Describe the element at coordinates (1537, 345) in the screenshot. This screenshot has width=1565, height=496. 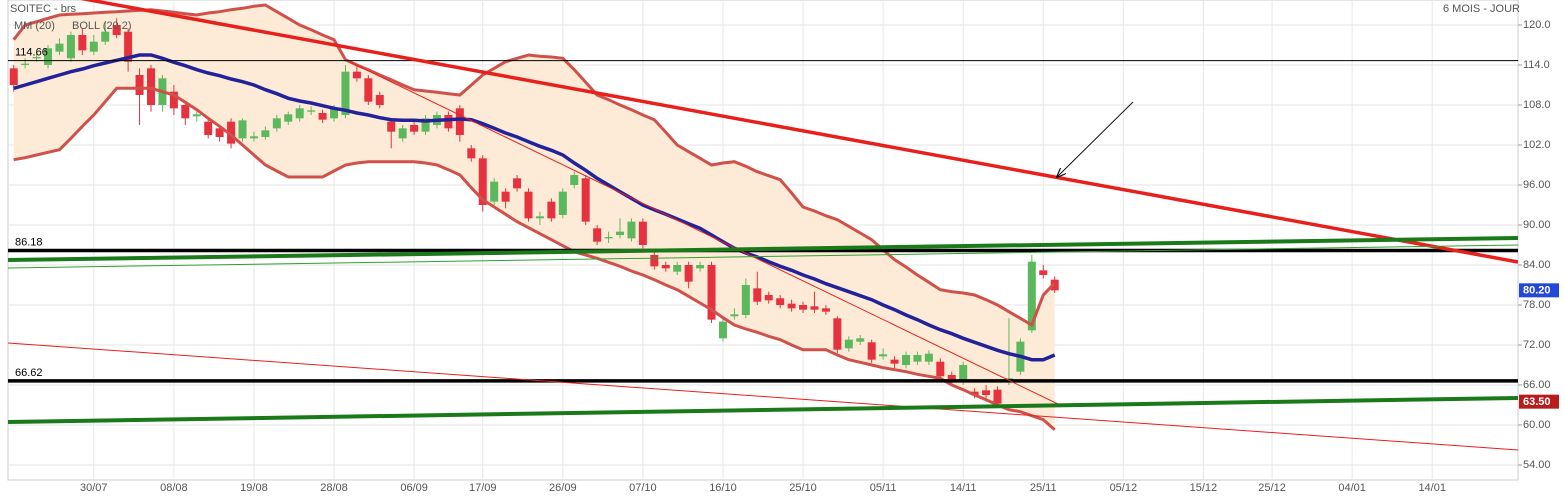
I see `y-tick-label: 72.00` at that location.